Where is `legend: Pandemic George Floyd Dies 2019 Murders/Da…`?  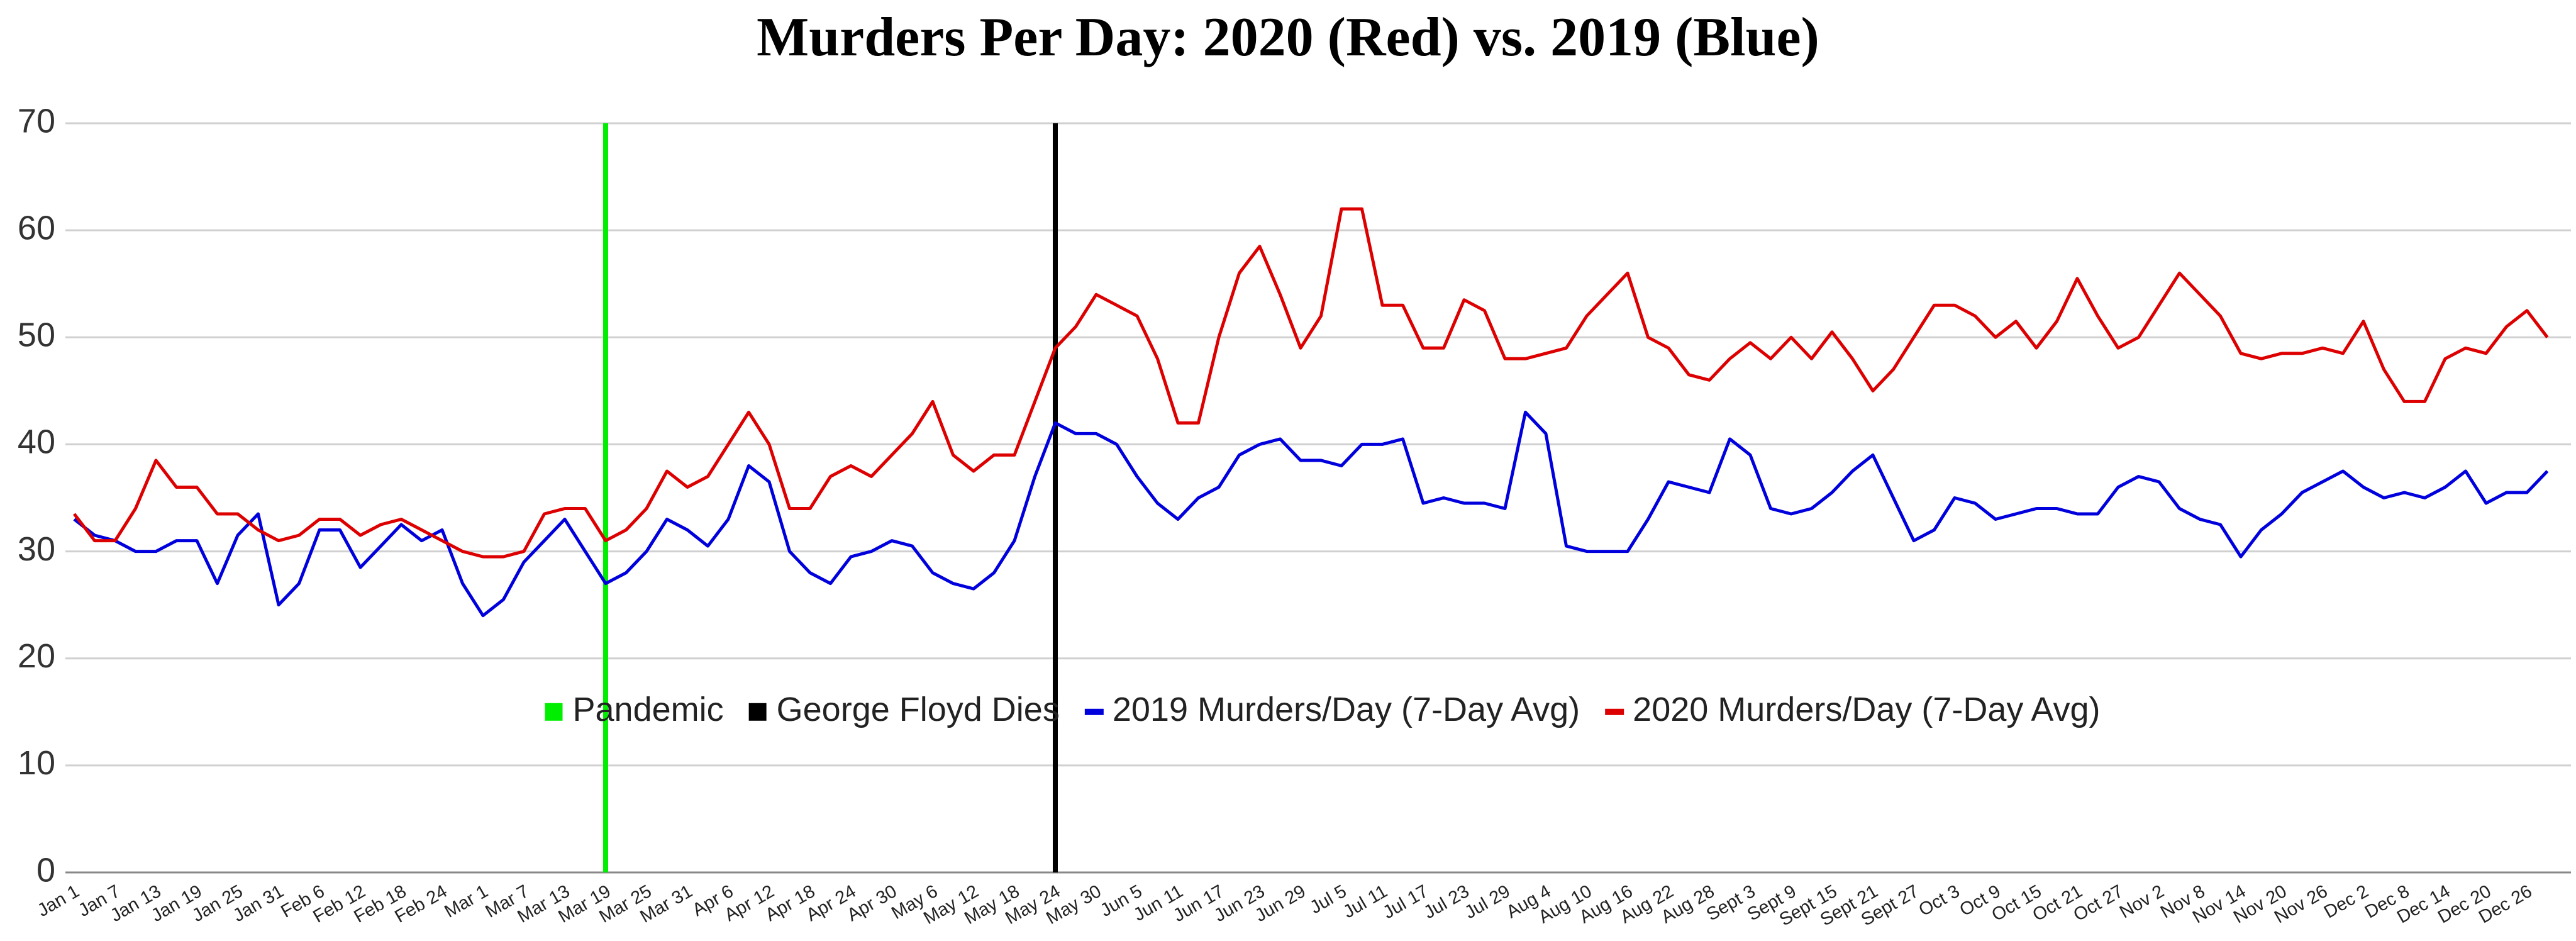
legend: Pandemic George Floyd Dies 2019 Murders/Da… is located at coordinates (1323, 709).